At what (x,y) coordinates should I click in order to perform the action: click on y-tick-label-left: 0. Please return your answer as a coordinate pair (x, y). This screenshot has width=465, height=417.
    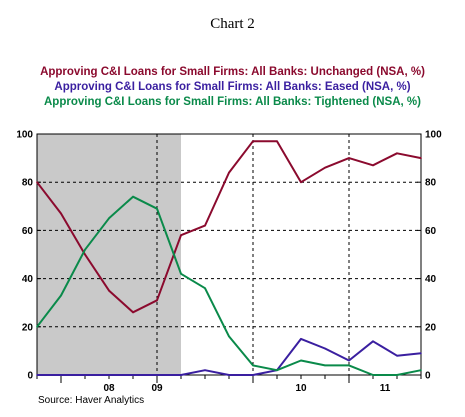
    Looking at the image, I should click on (30, 376).